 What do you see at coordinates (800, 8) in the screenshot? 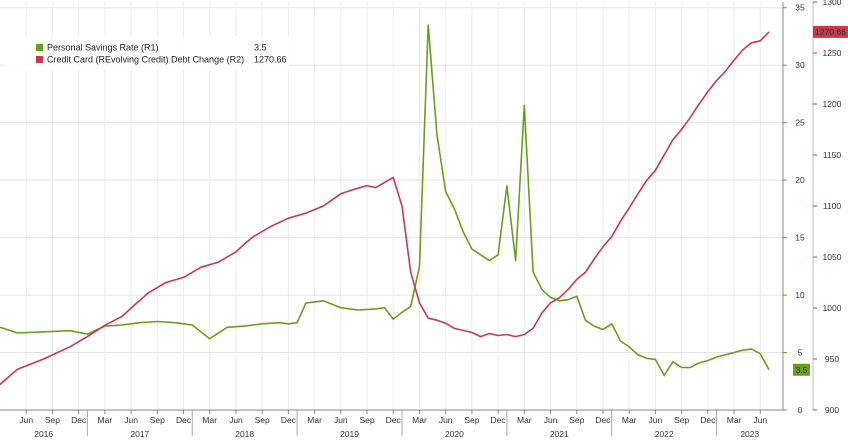
I see `r1-tick-label: 35` at bounding box center [800, 8].